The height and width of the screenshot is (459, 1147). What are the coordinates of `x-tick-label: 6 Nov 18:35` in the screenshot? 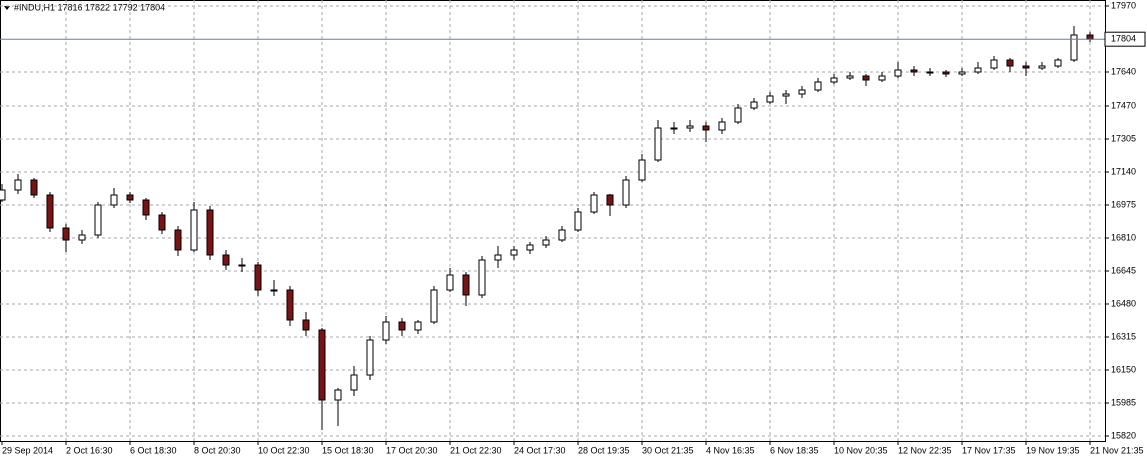 It's located at (794, 450).